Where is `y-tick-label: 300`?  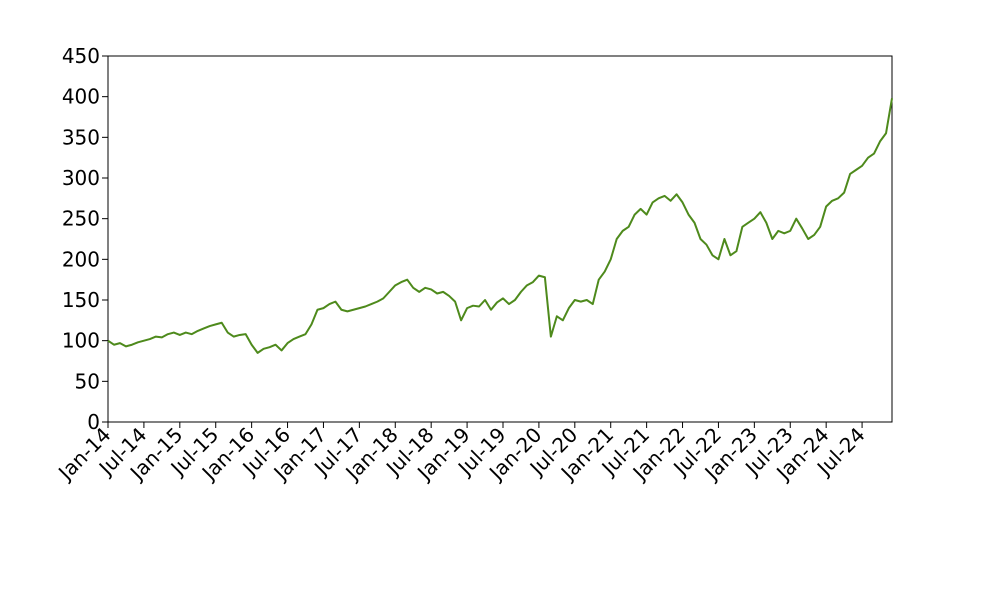
y-tick-label: 300 is located at coordinates (81, 178).